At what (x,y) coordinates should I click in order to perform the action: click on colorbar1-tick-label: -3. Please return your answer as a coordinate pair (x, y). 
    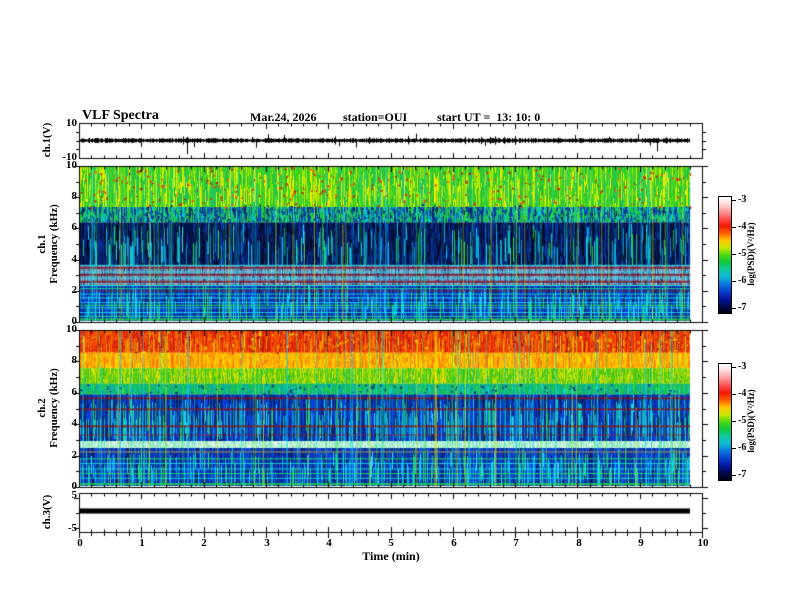
    Looking at the image, I should click on (742, 199).